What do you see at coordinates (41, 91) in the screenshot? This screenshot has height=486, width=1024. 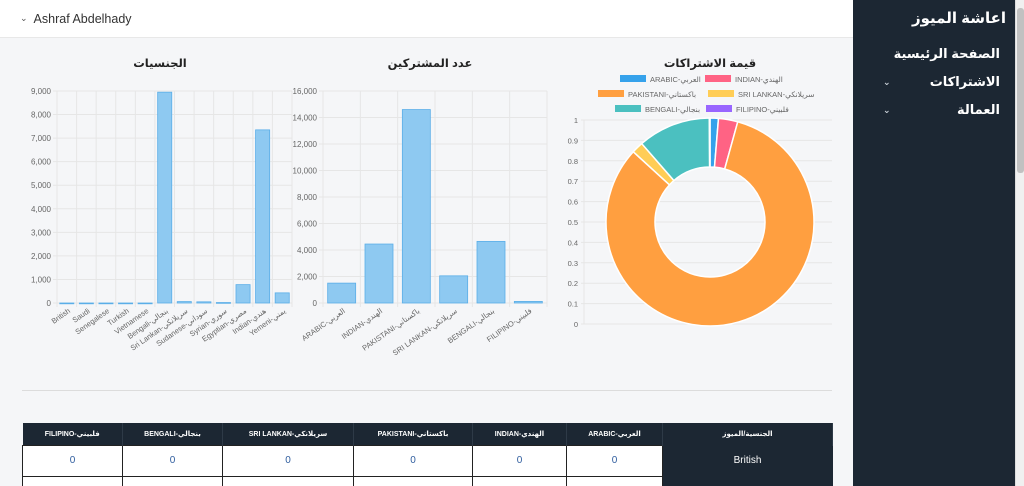 I see `y-tick-label: 9,000` at bounding box center [41, 91].